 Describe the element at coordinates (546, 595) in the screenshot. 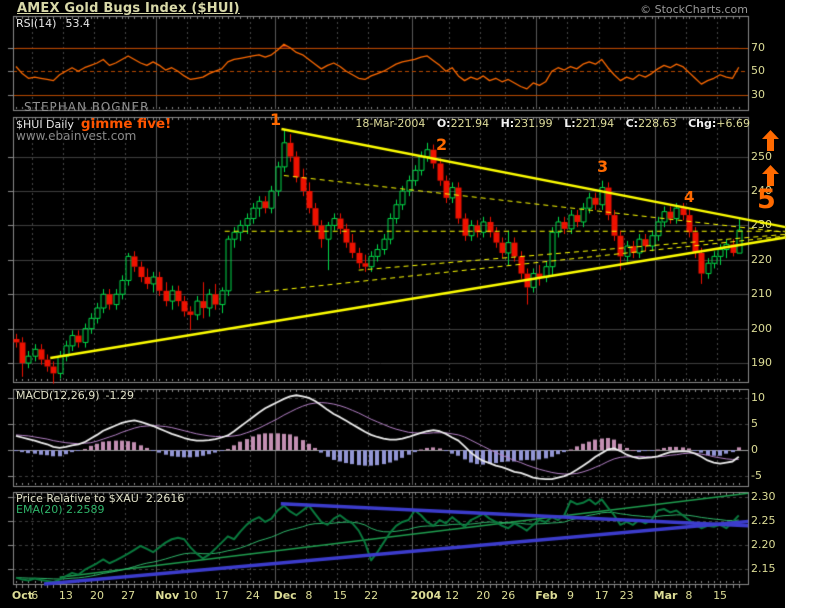

I see `x-axis-tick-label: Feb` at that location.